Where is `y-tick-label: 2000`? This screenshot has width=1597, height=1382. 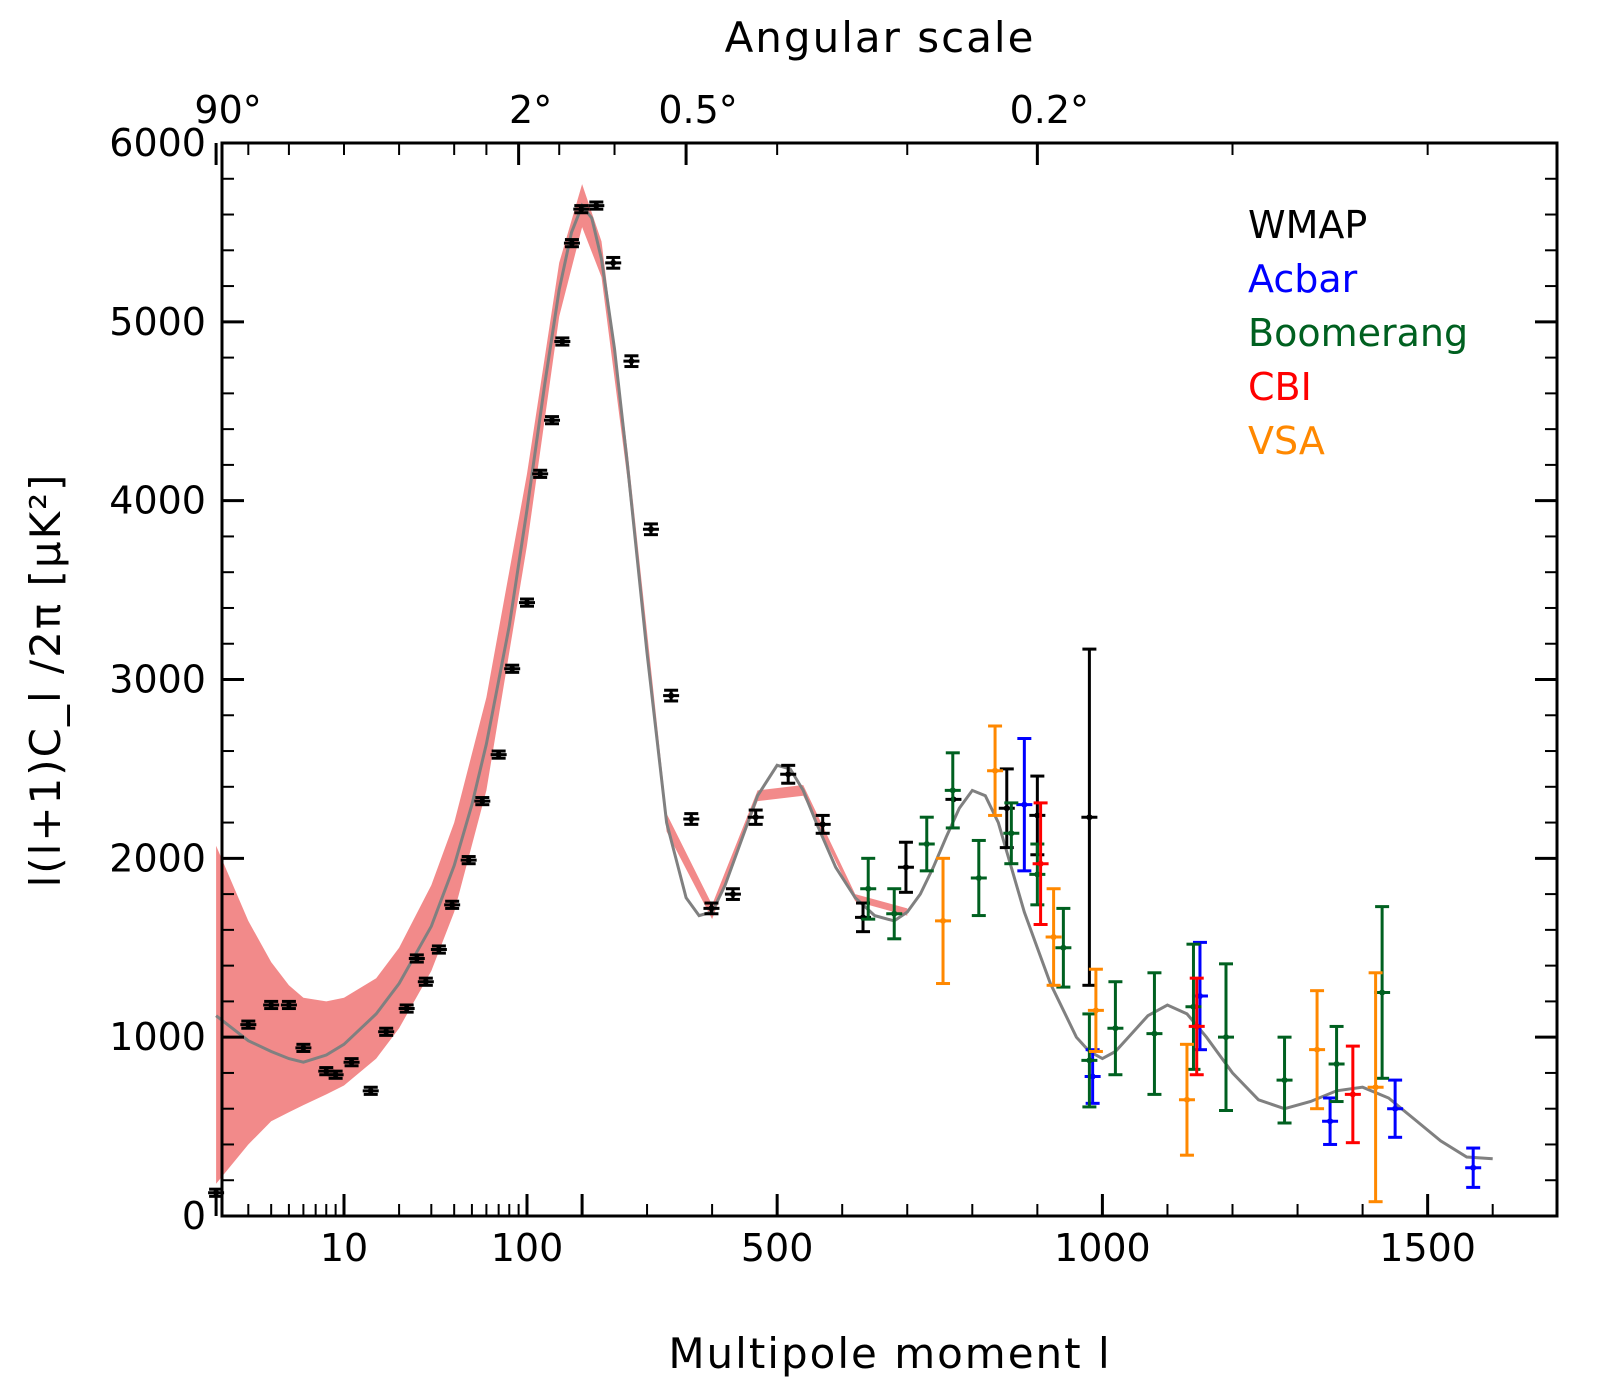
y-tick-label: 2000 is located at coordinates (157, 858).